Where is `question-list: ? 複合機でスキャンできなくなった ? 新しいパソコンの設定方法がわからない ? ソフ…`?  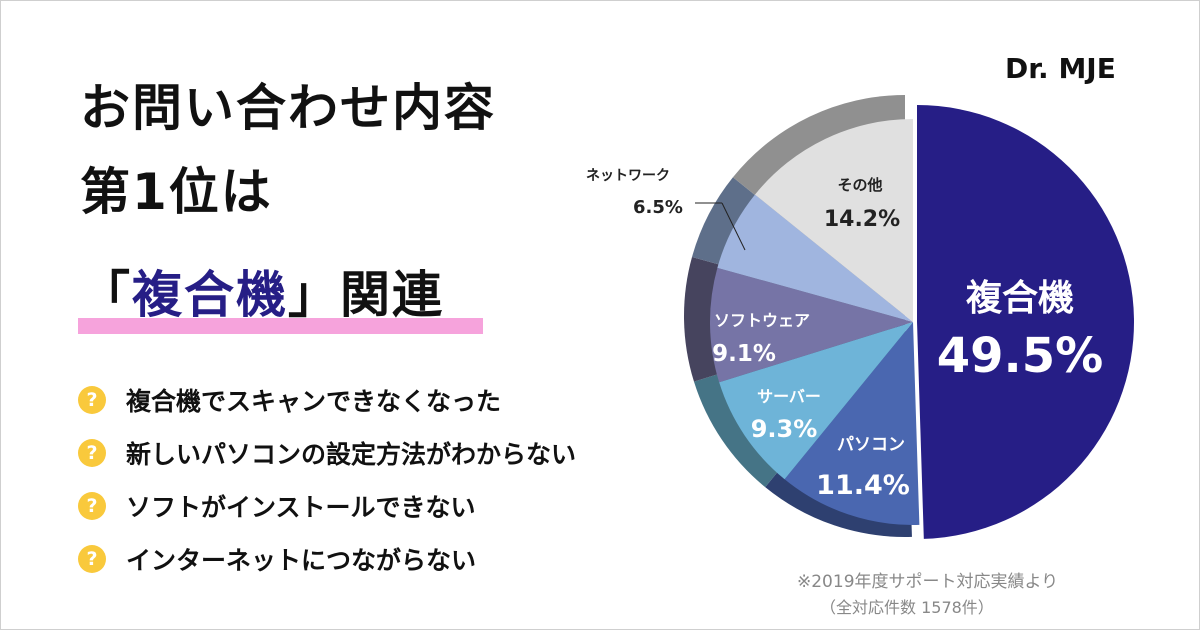
question-list: ? 複合機でスキャンできなくなった ? 新しいパソコンの設定方法がわからない ? ソフ… is located at coordinates (327, 479).